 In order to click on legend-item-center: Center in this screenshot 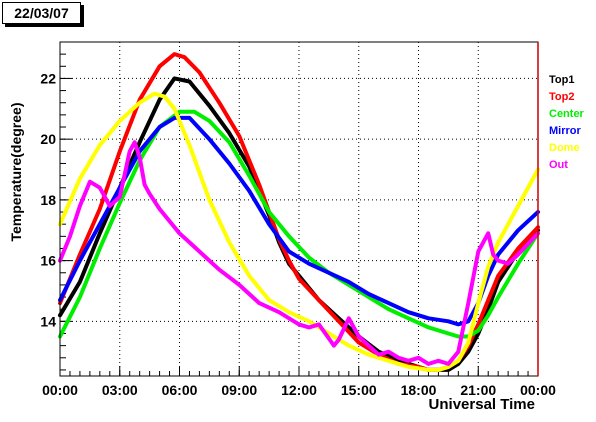, I will do `click(566, 114)`.